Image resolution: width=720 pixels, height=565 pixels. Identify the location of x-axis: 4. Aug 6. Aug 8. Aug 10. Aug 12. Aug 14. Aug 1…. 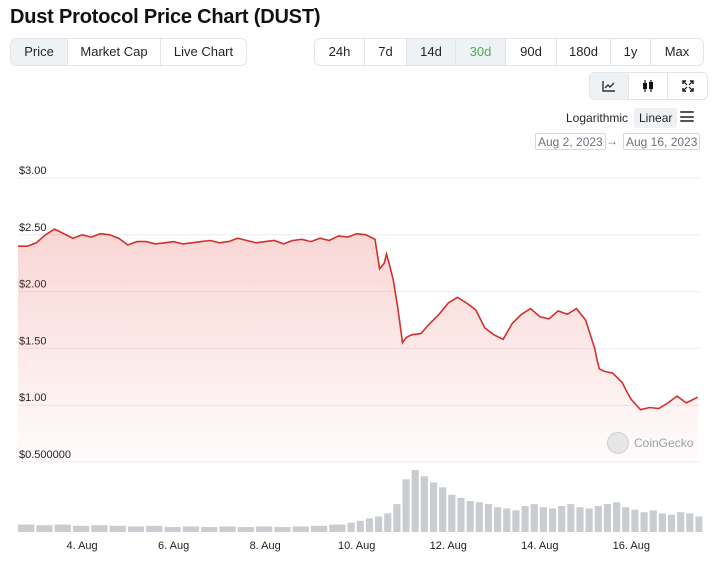
(358, 546).